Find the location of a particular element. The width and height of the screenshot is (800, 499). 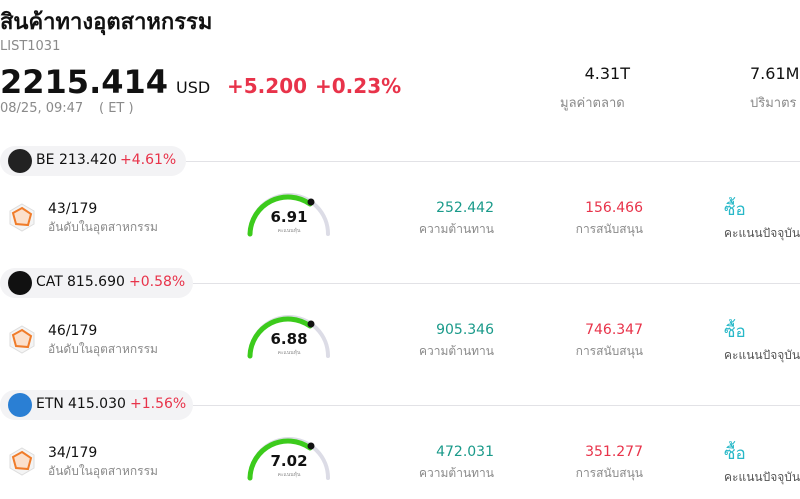

currency: USD is located at coordinates (193, 87).